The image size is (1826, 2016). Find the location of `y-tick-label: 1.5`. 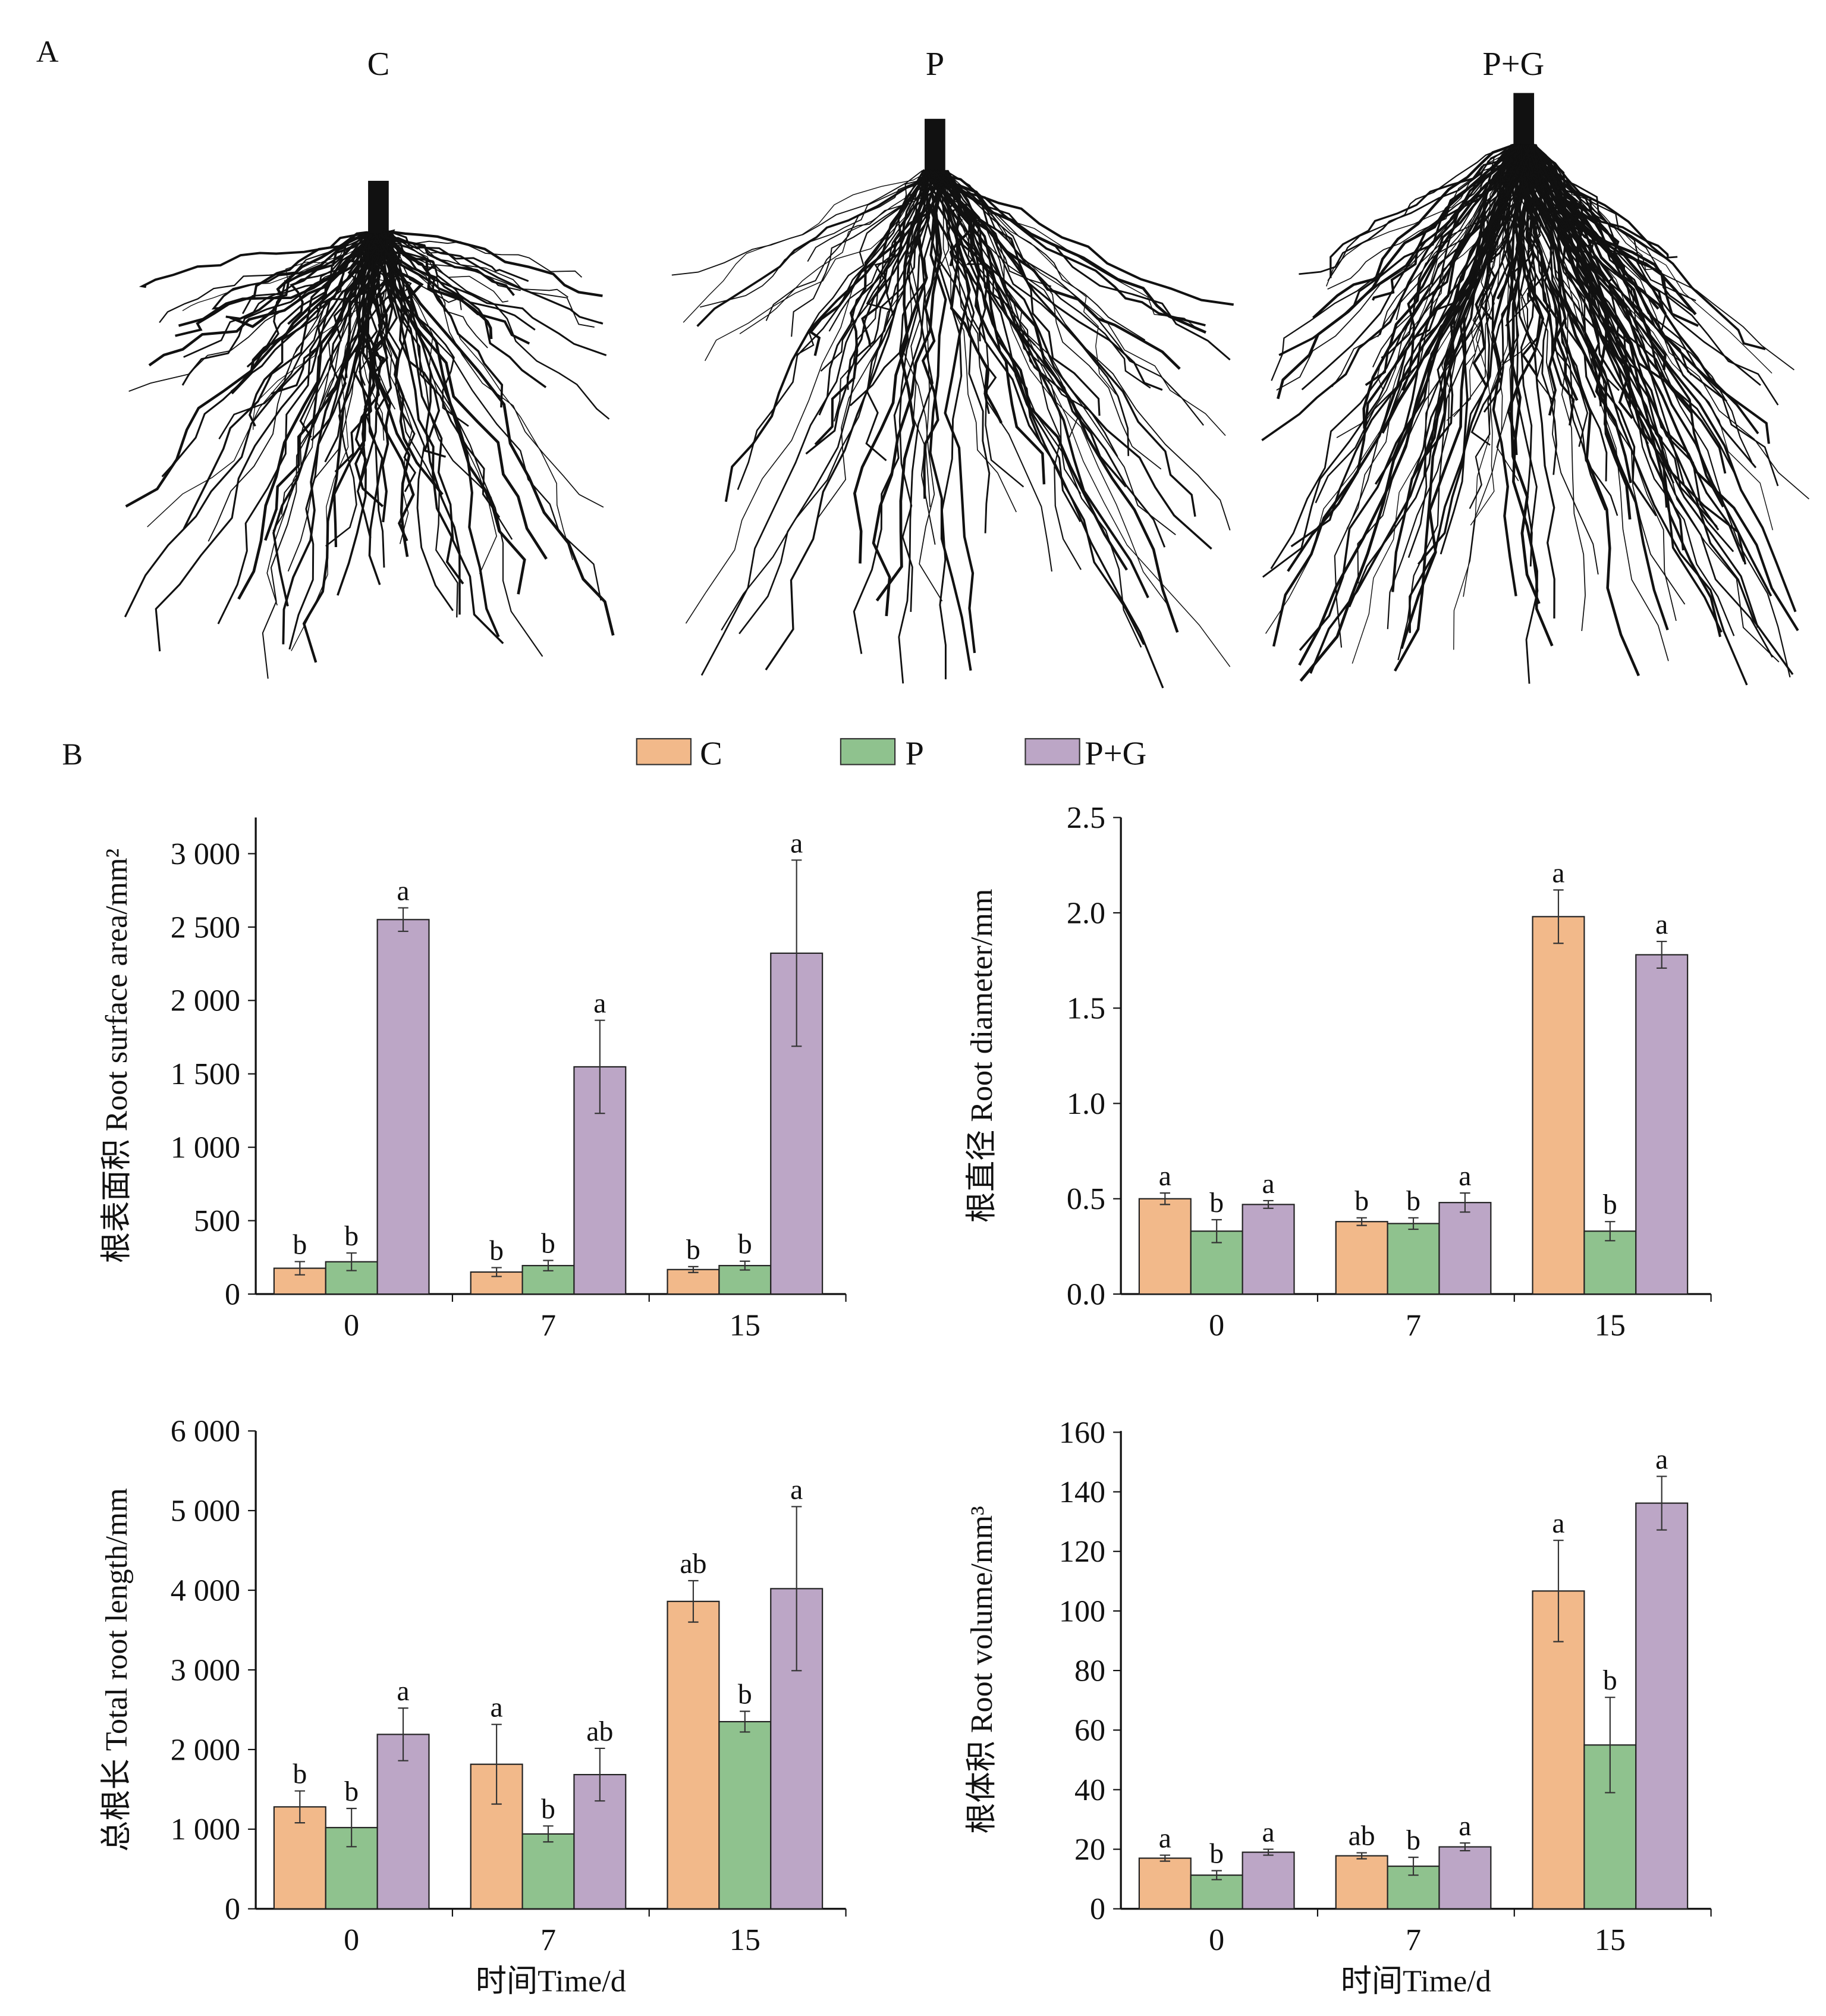

y-tick-label: 1.5 is located at coordinates (1086, 1009).